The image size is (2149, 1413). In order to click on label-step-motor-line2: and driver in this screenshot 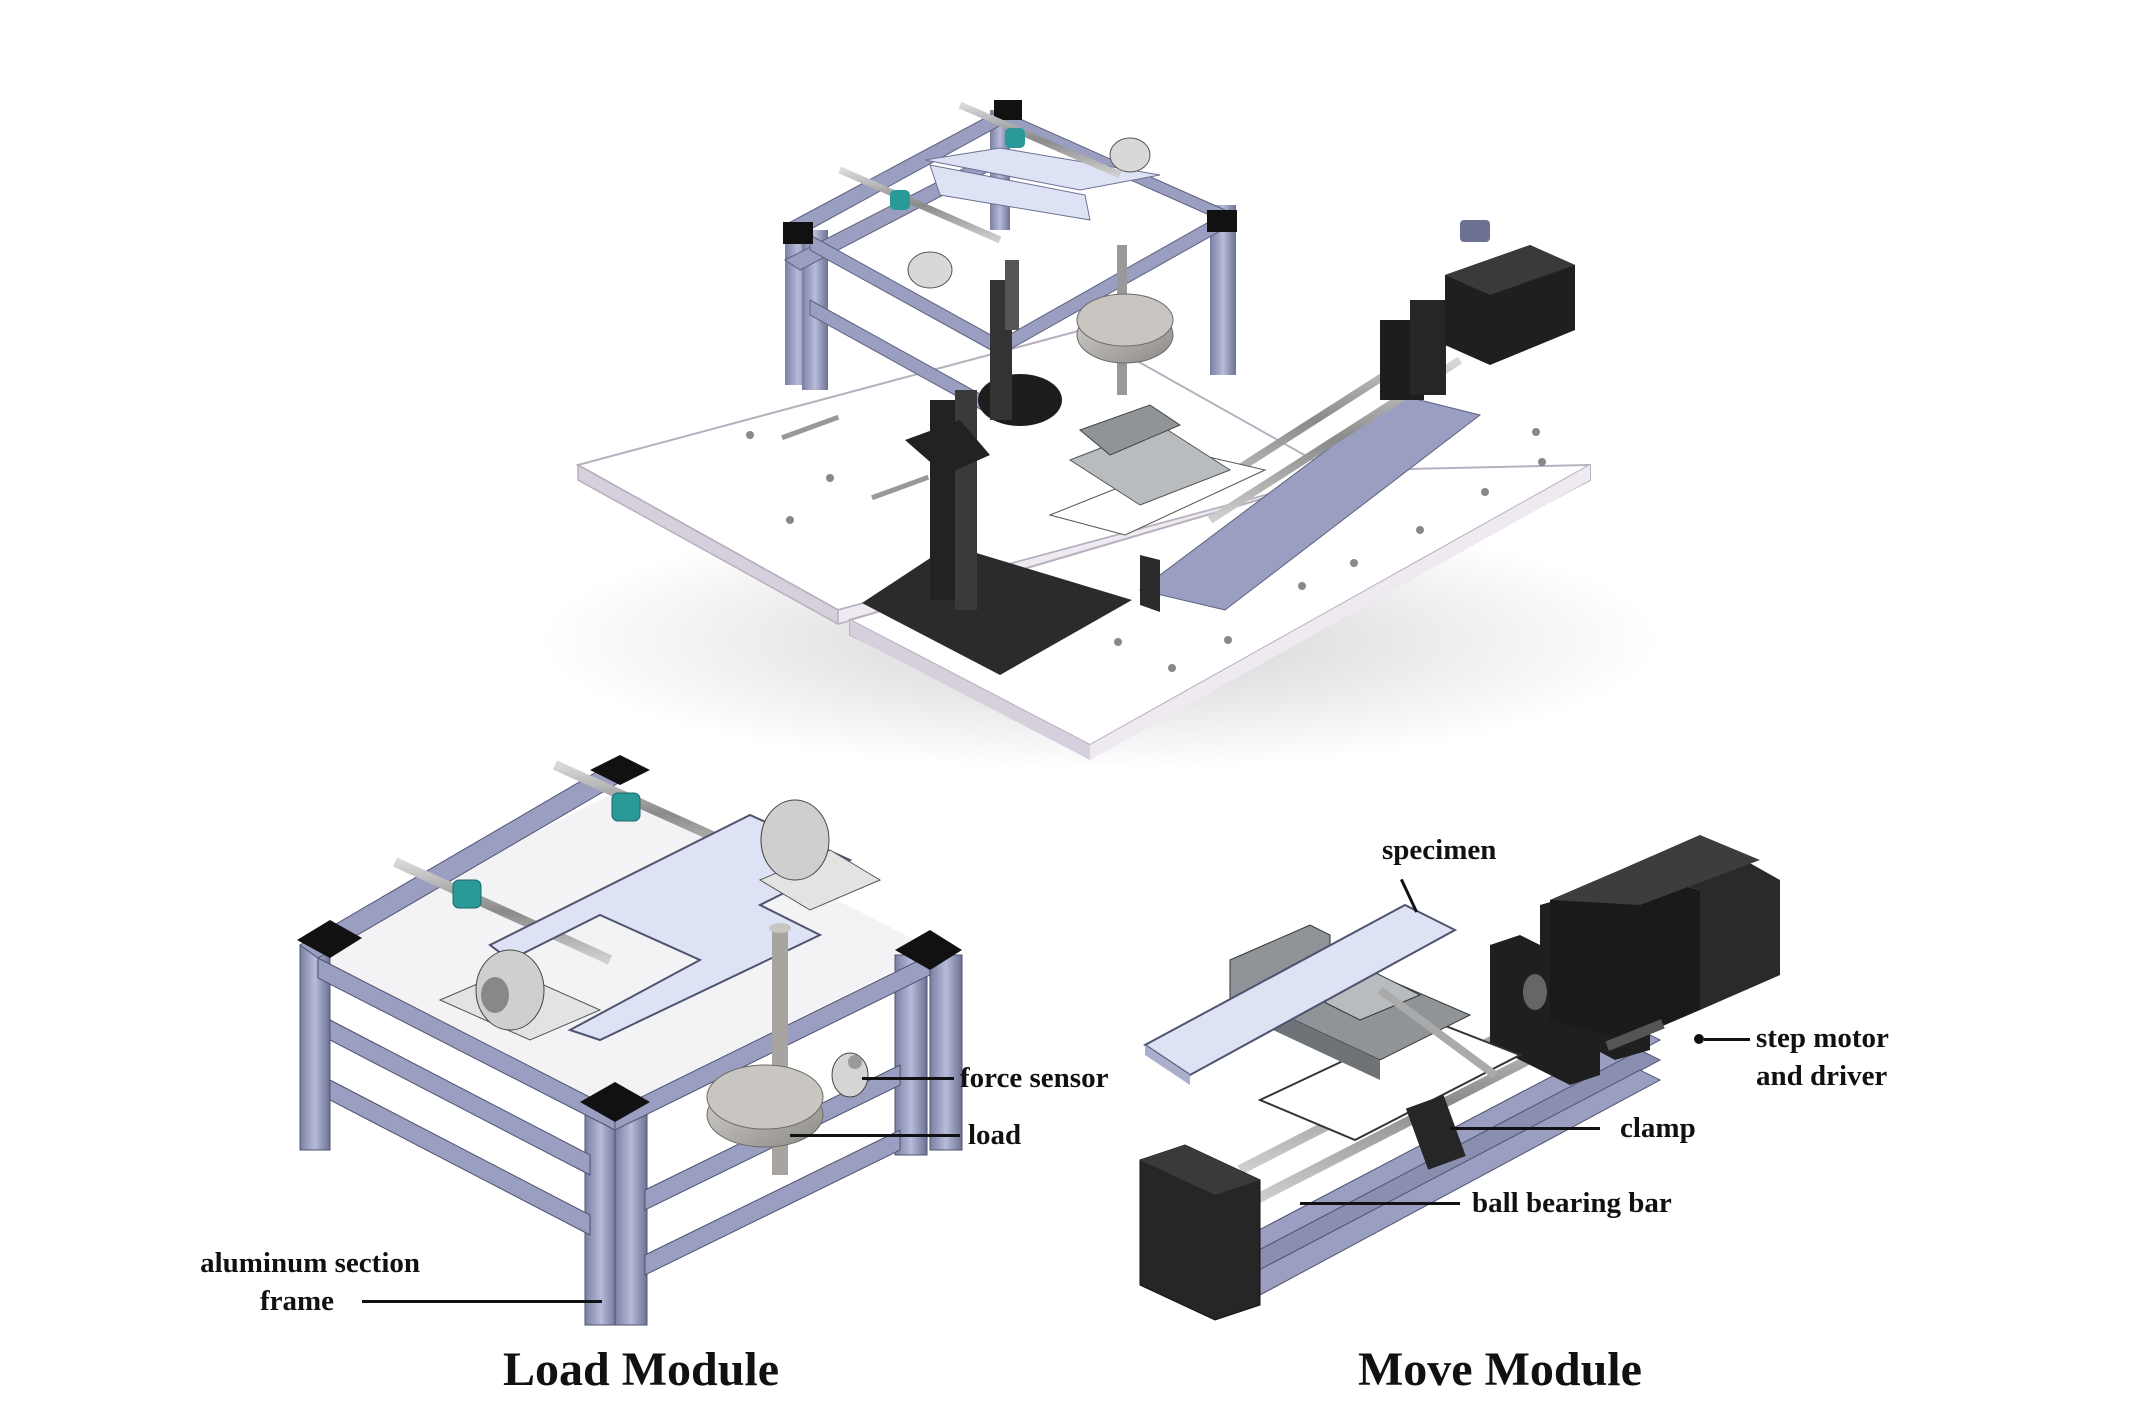, I will do `click(1822, 1076)`.